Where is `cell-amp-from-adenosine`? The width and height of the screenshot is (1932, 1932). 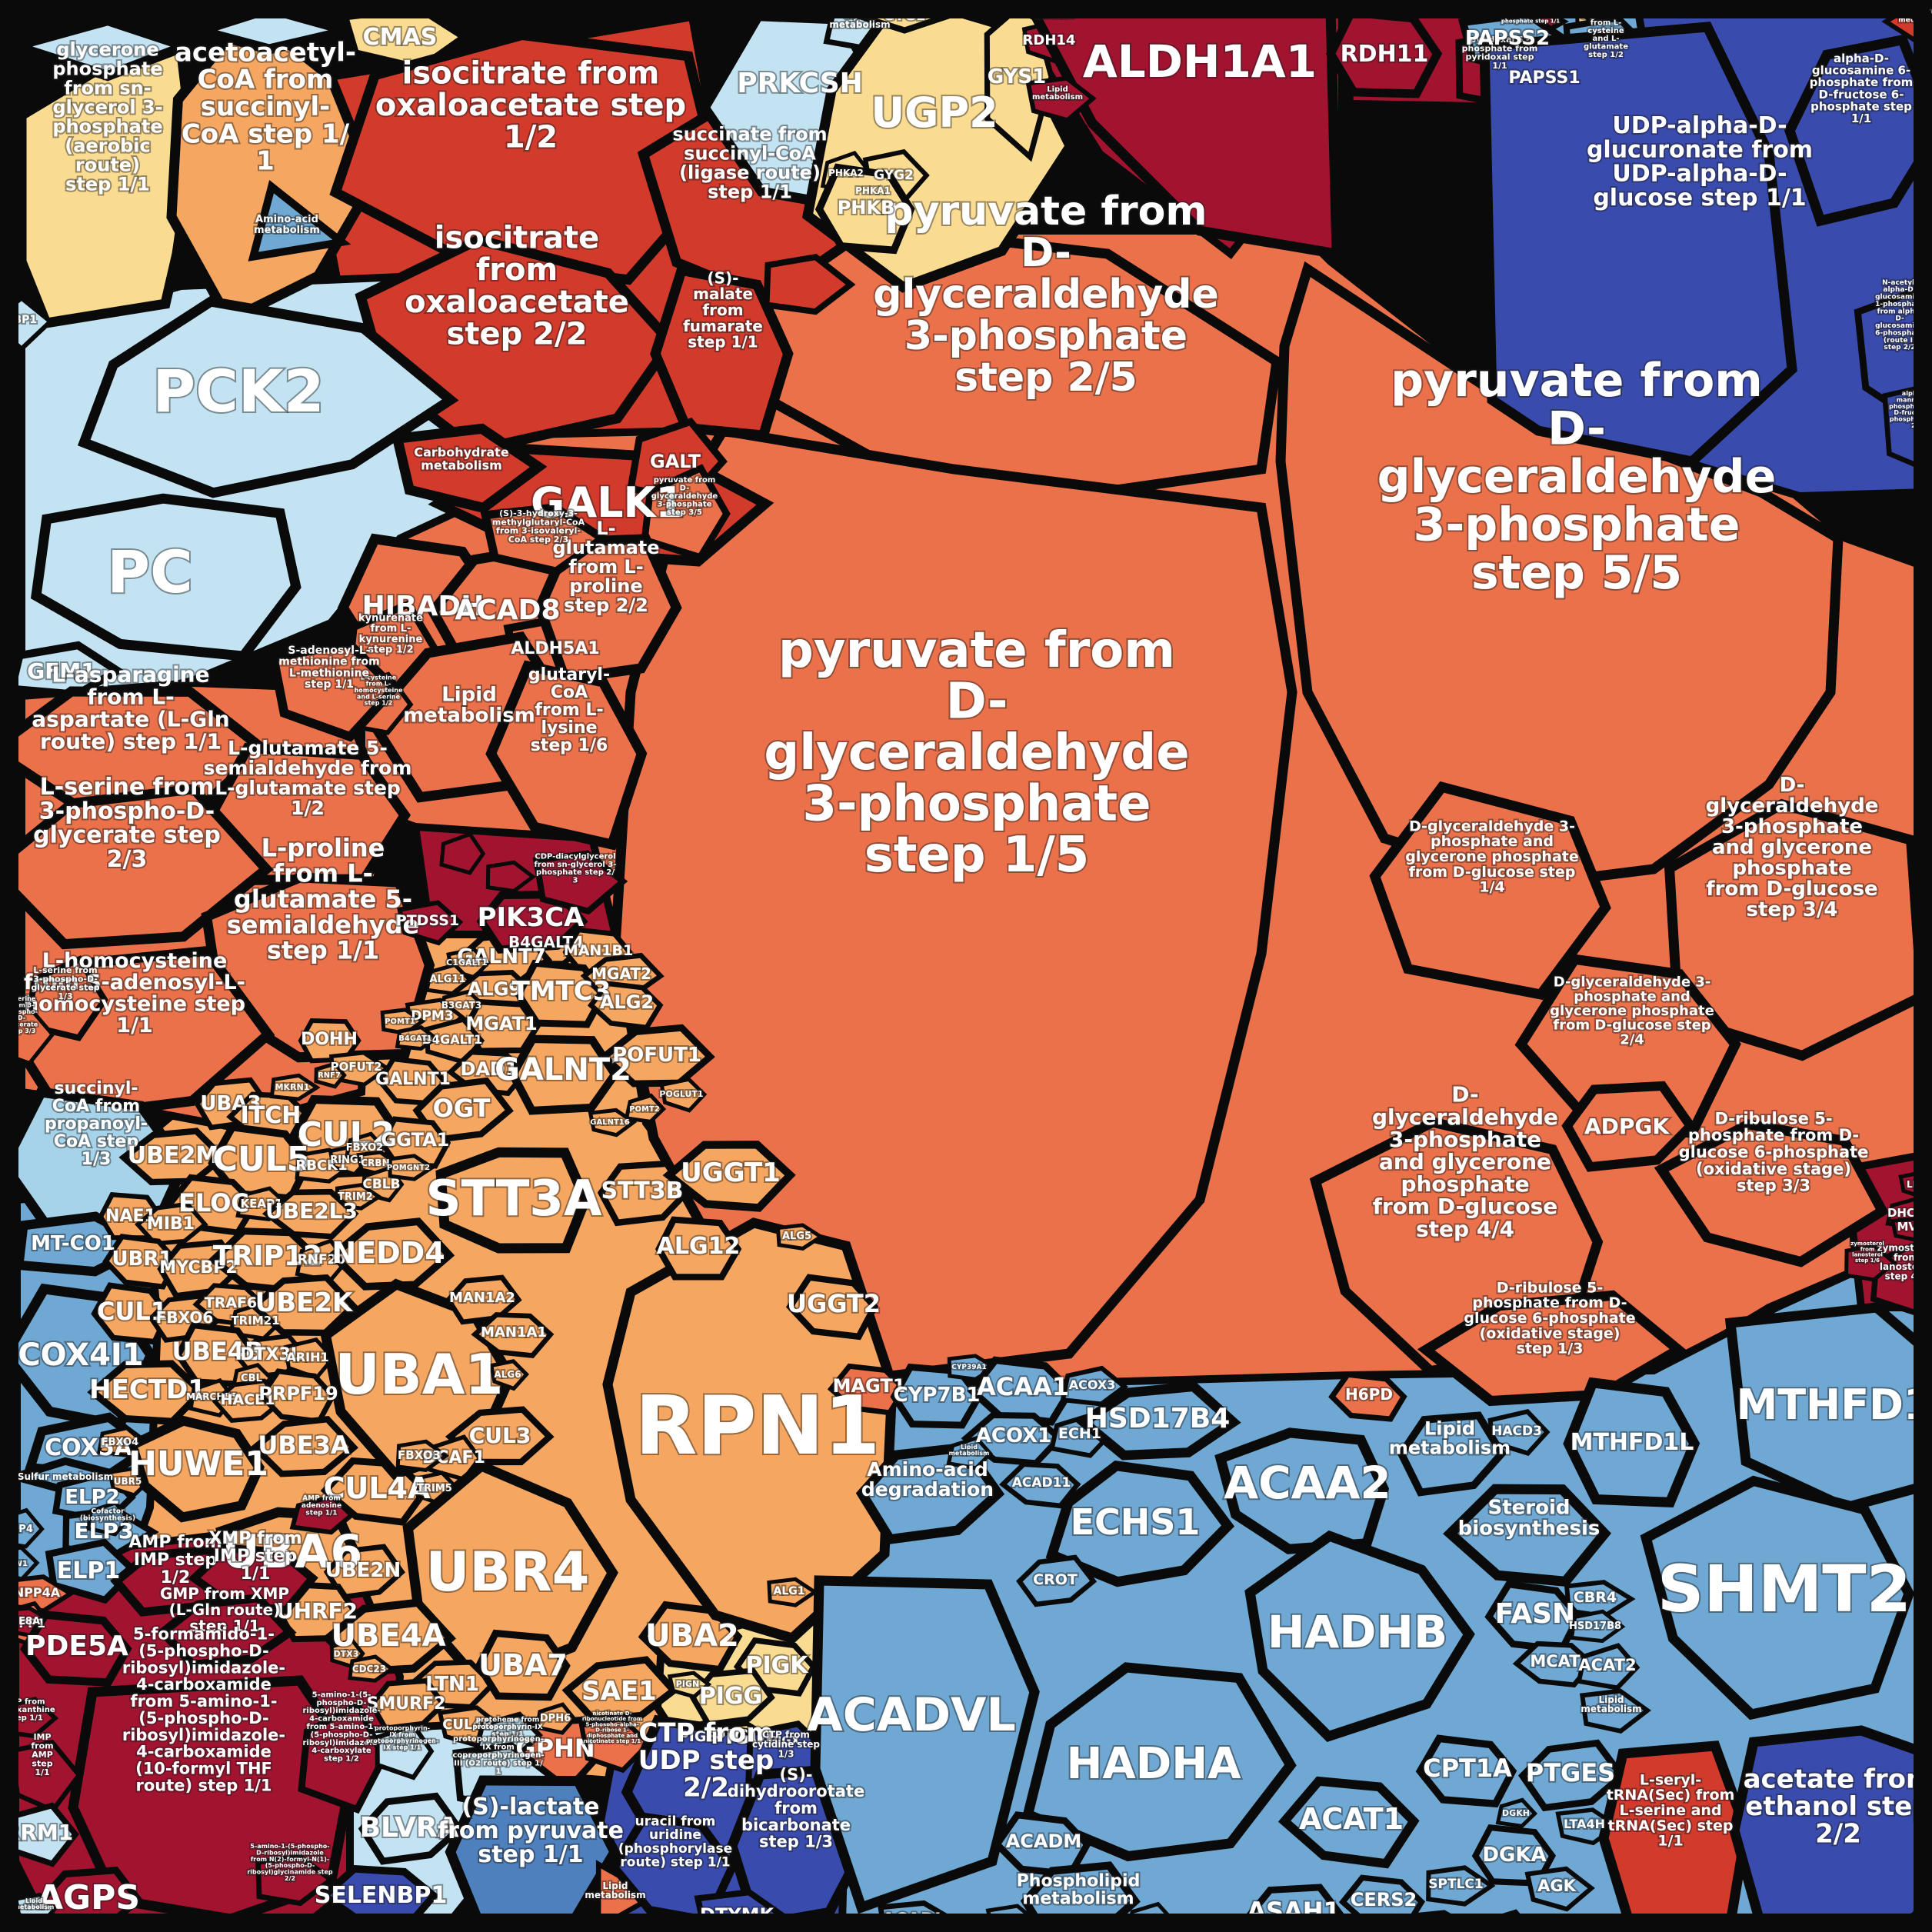 cell-amp-from-adenosine is located at coordinates (322, 1514).